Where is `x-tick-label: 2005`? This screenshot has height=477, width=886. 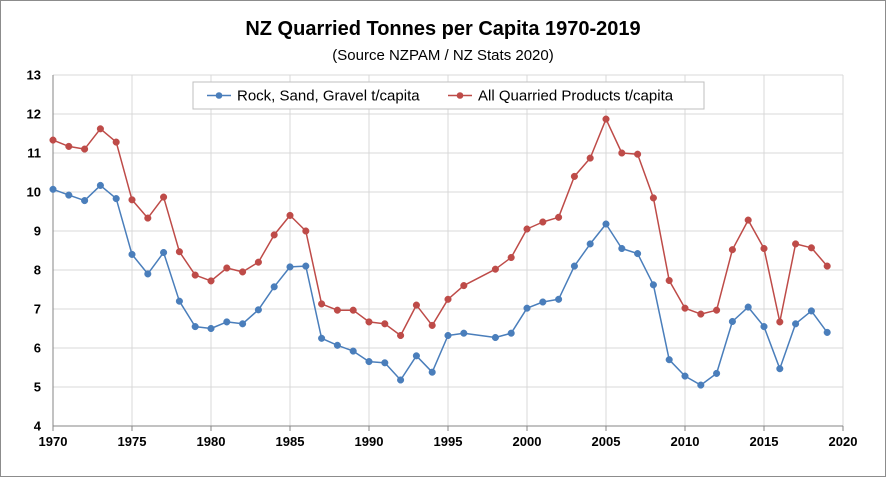
x-tick-label: 2005 is located at coordinates (606, 441).